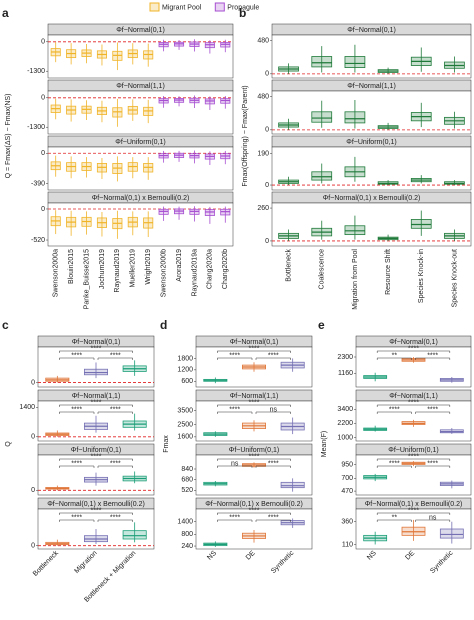 The height and width of the screenshot is (620, 474). Describe the element at coordinates (8, 444) in the screenshot. I see `y-axis-label: Q` at that location.